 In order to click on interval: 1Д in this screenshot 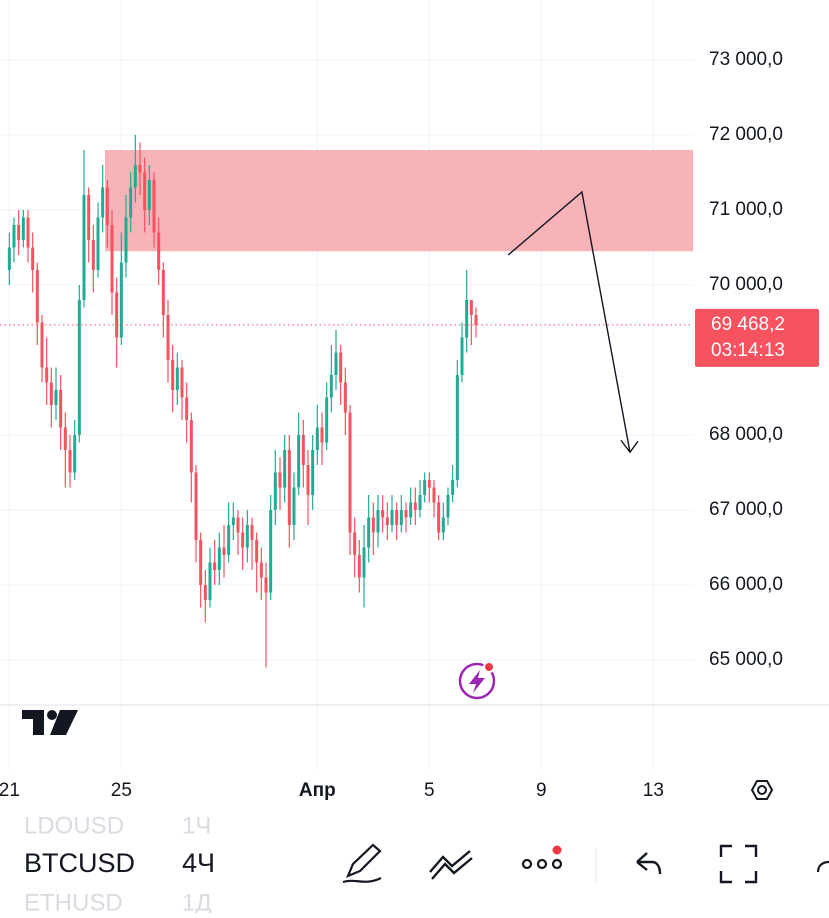, I will do `click(197, 902)`.